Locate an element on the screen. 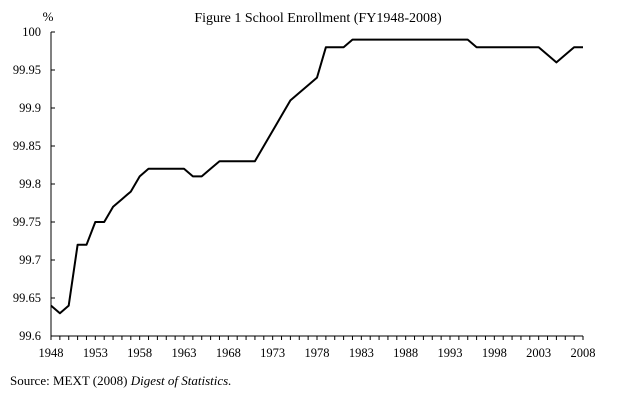 This screenshot has width=643, height=400. x-tick-label: 1958 is located at coordinates (139, 353).